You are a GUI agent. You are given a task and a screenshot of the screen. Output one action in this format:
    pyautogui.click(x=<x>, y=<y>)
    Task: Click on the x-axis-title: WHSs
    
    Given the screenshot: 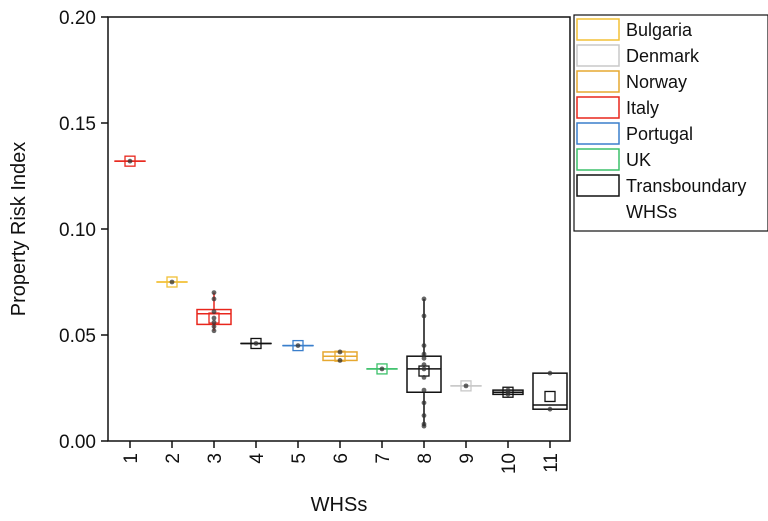 What is the action you would take?
    pyautogui.click(x=339, y=505)
    